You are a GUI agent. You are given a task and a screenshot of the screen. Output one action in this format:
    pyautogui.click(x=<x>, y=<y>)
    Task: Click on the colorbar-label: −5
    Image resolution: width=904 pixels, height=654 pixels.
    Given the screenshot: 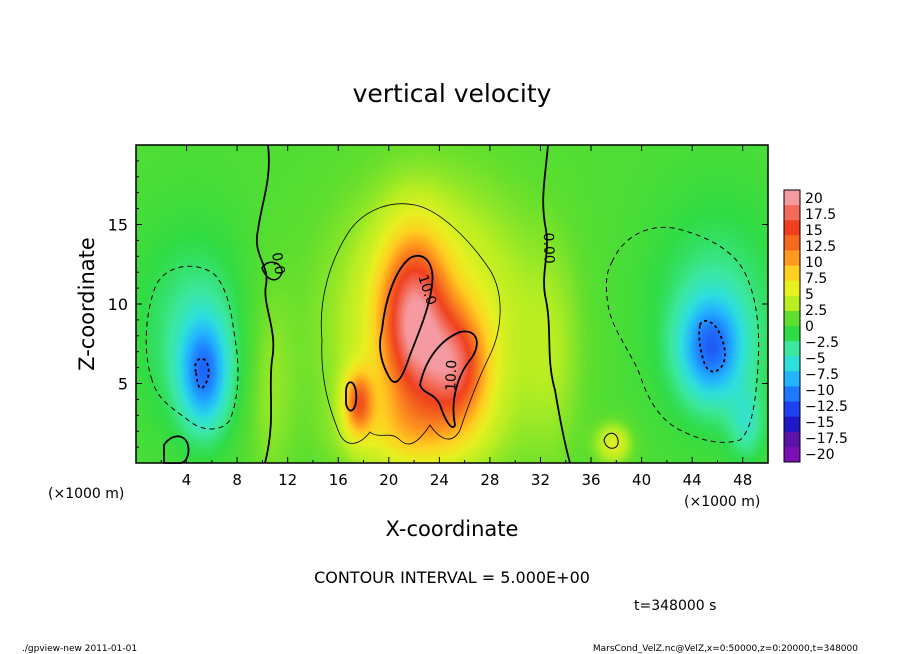 What is the action you would take?
    pyautogui.click(x=815, y=359)
    